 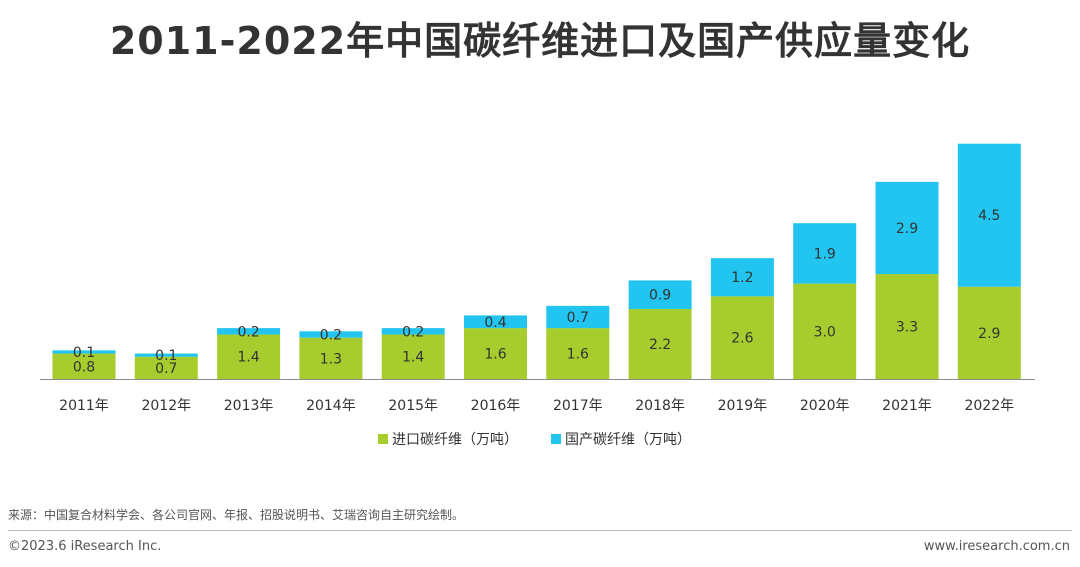 I want to click on x-tick-label-8: 2019年, so click(x=743, y=406).